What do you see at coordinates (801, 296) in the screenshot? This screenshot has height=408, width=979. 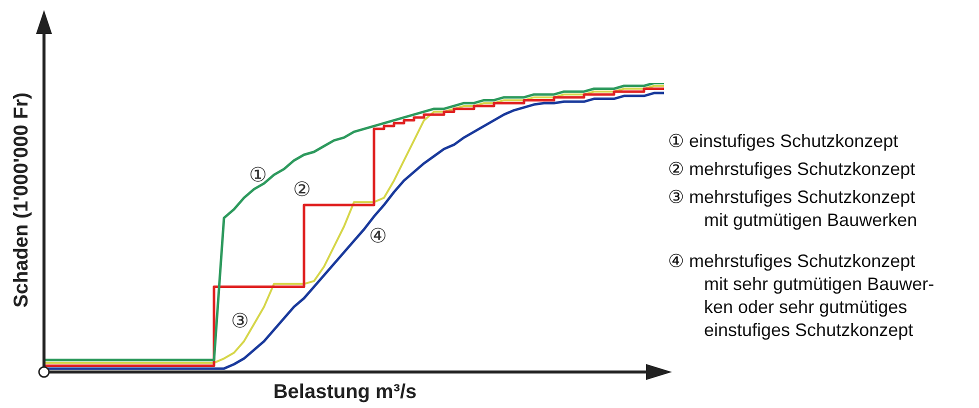 I see `annotation: ④ mehrstufiges Schutzkonzept mit sehr gutmütigen Bauwer- ken oder sehr gutmütiges einstufiges Schutzkonzept` at bounding box center [801, 296].